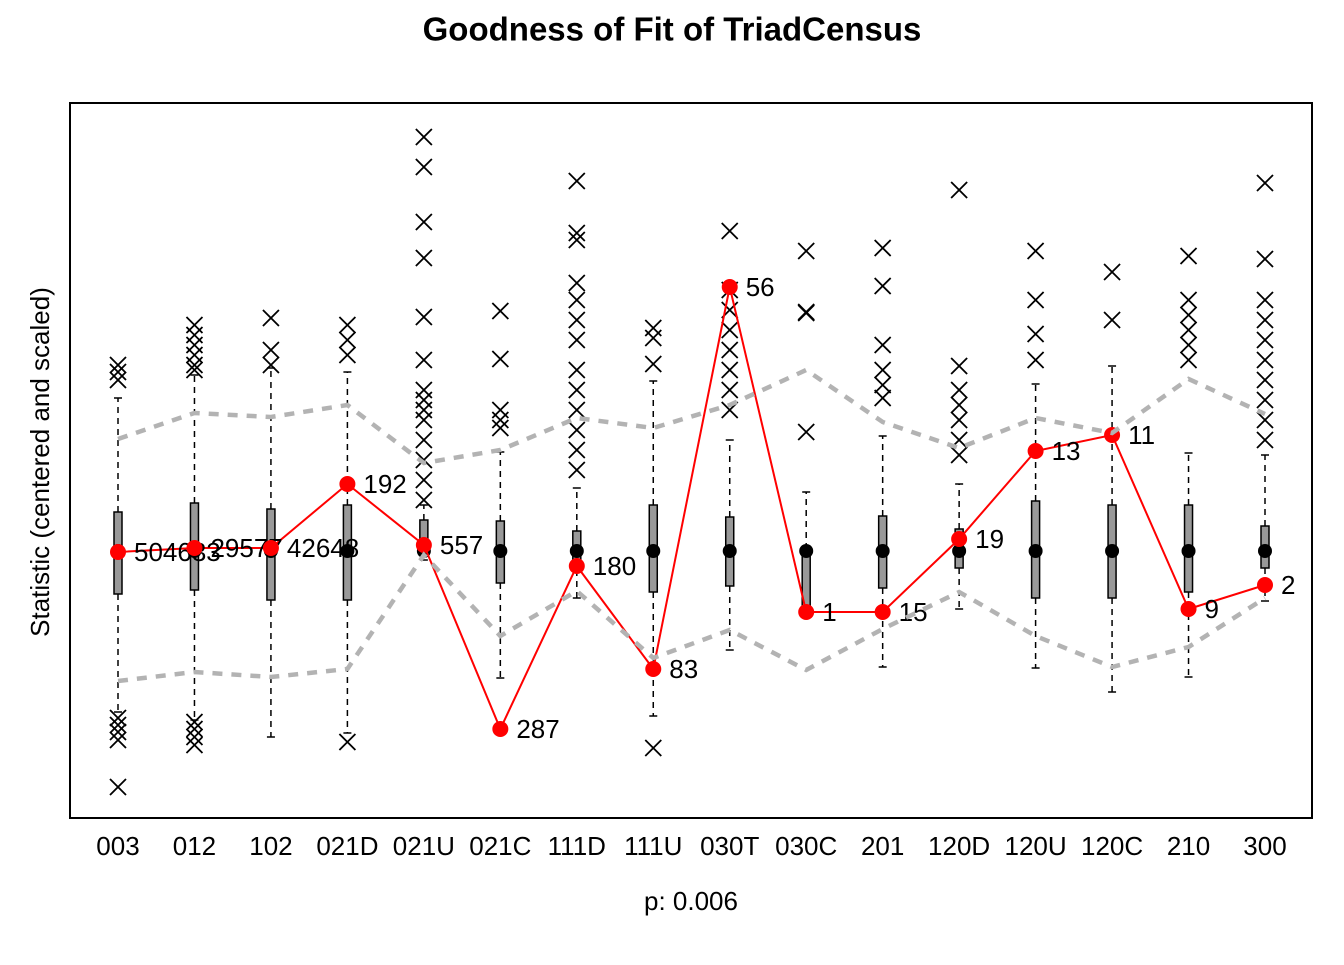 The width and height of the screenshot is (1344, 965). What do you see at coordinates (1036, 846) in the screenshot?
I see `x-tick-label: 120U` at bounding box center [1036, 846].